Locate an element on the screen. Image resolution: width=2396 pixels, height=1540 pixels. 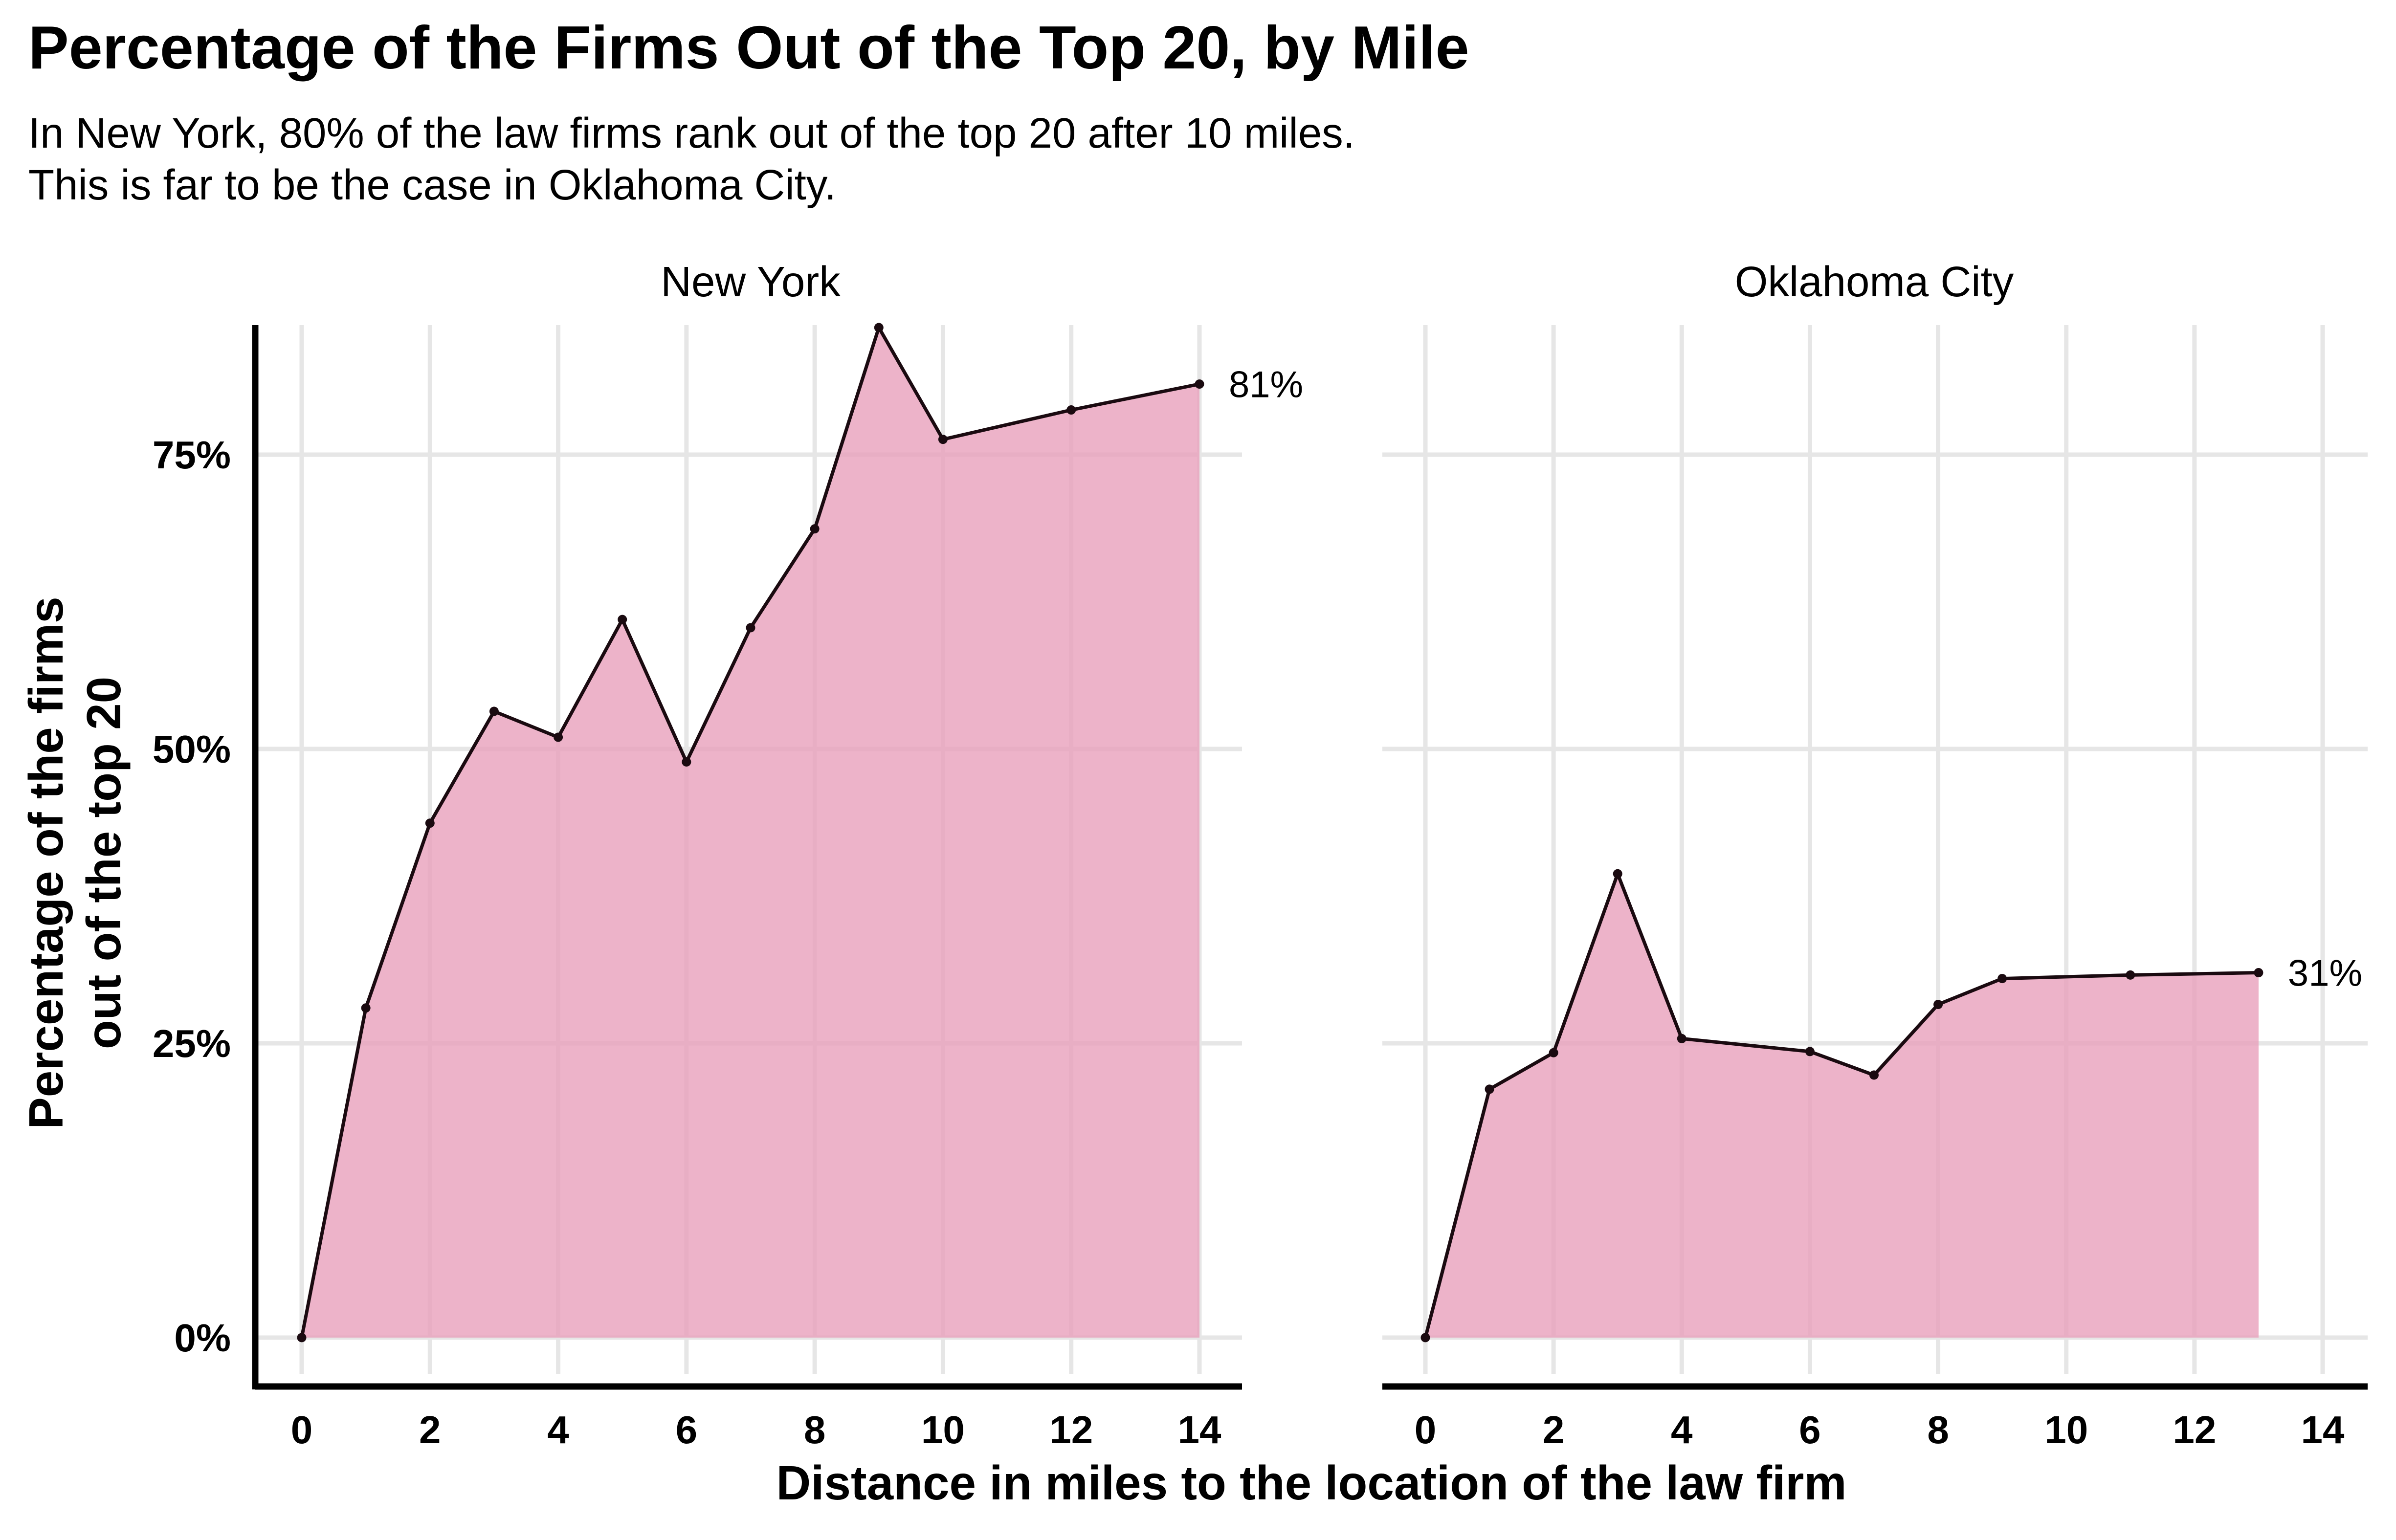
x-tick-label-new-york-4: 4 is located at coordinates (558, 1430).